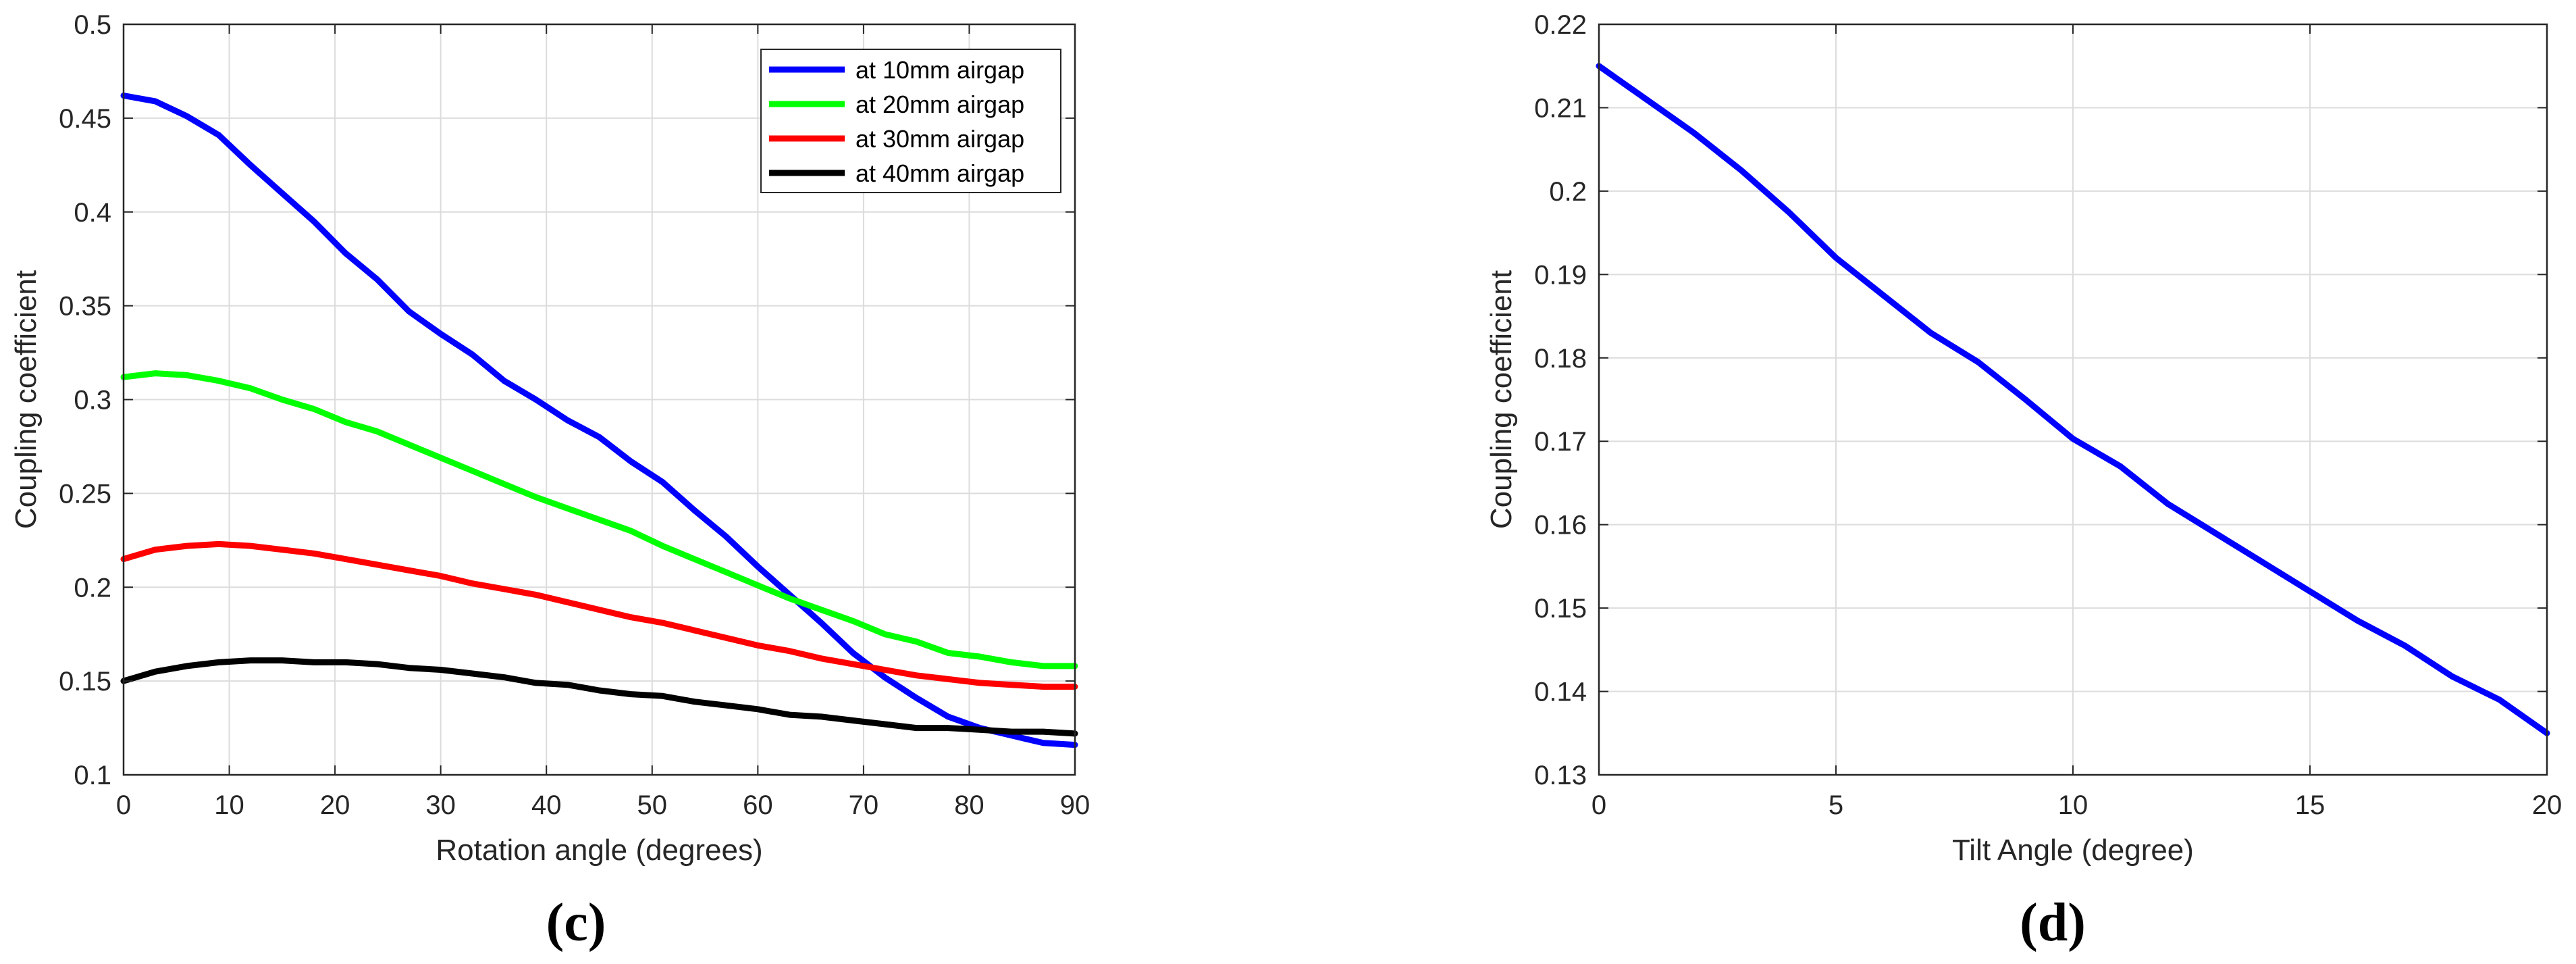 The image size is (2576, 964). Describe the element at coordinates (1560, 525) in the screenshot. I see `y-tick-label: 0.16` at that location.